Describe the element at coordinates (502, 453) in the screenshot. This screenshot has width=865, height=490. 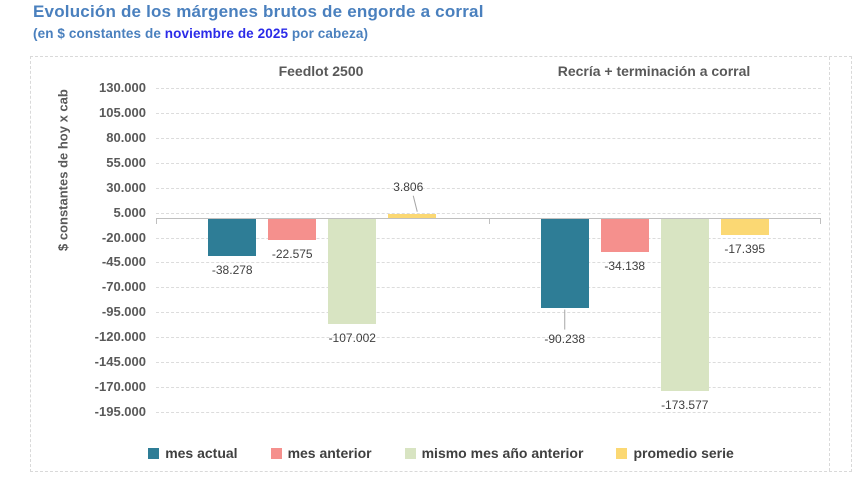
I see `legend-label: mismo mes año anterior` at that location.